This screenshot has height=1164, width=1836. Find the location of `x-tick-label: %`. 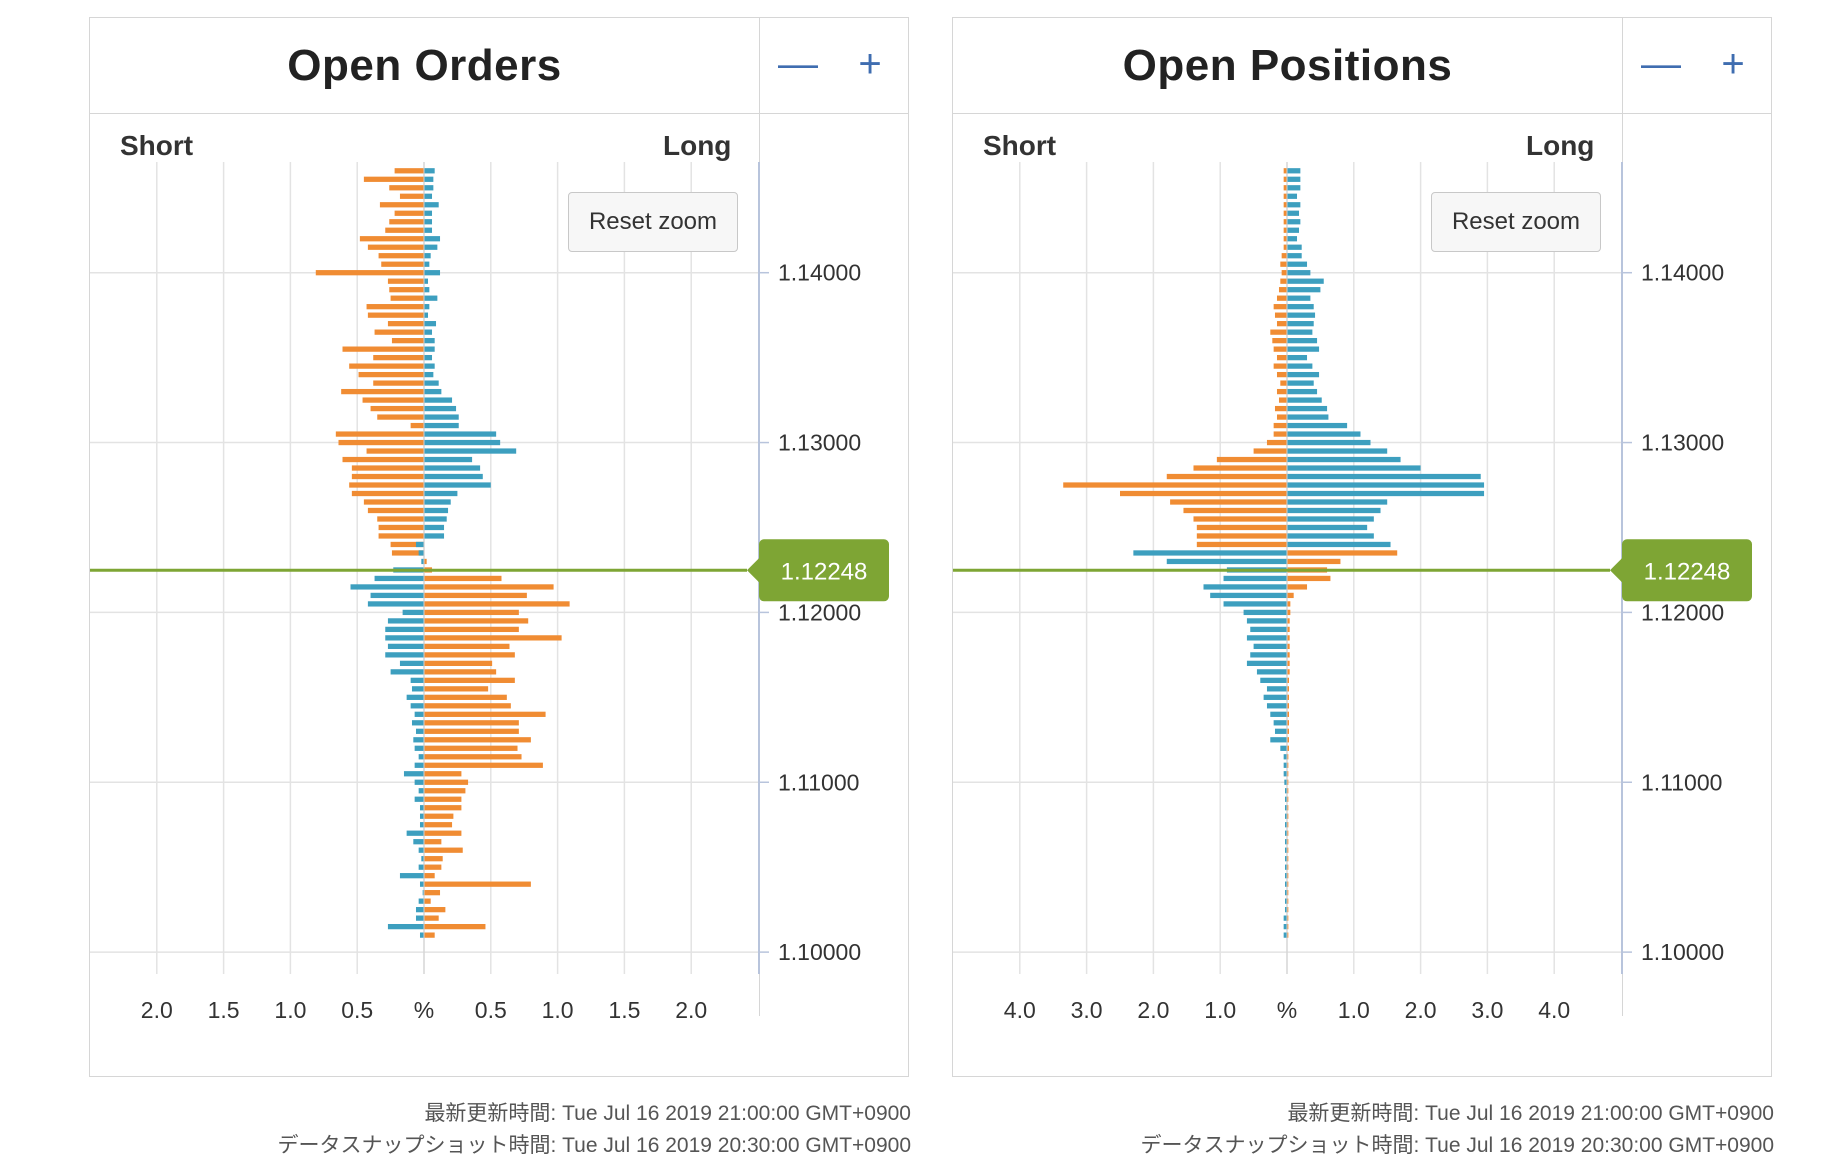

x-tick-label: % is located at coordinates (1287, 1010).